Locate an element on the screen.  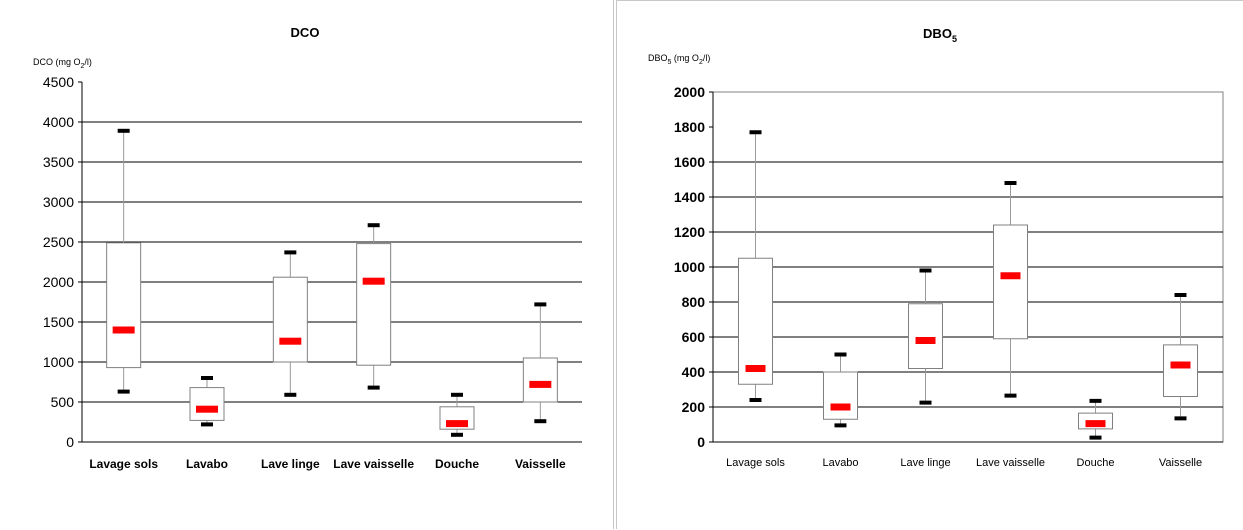
y-tick-label: 800 is located at coordinates (694, 302).